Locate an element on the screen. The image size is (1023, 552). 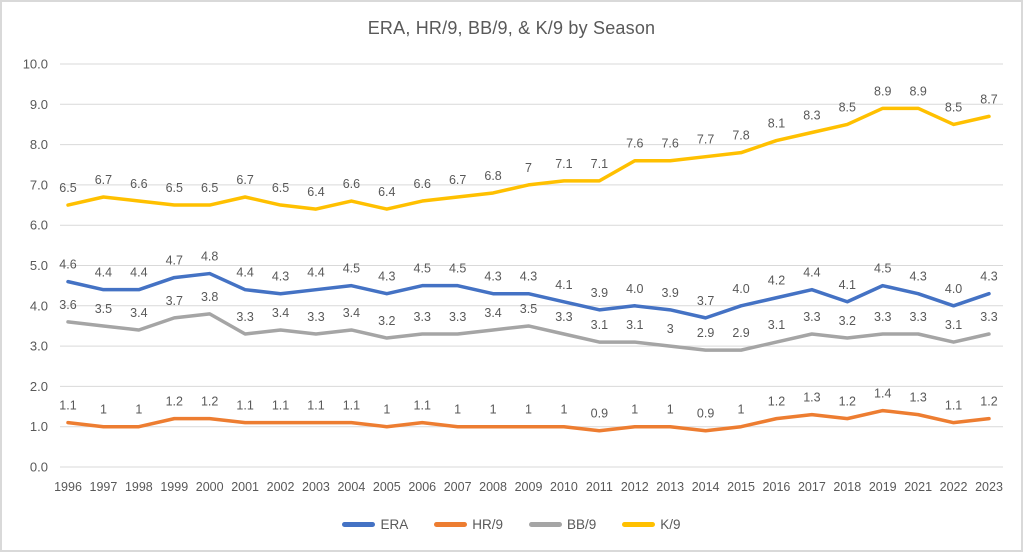
x-tick-label: 2018 is located at coordinates (847, 487).